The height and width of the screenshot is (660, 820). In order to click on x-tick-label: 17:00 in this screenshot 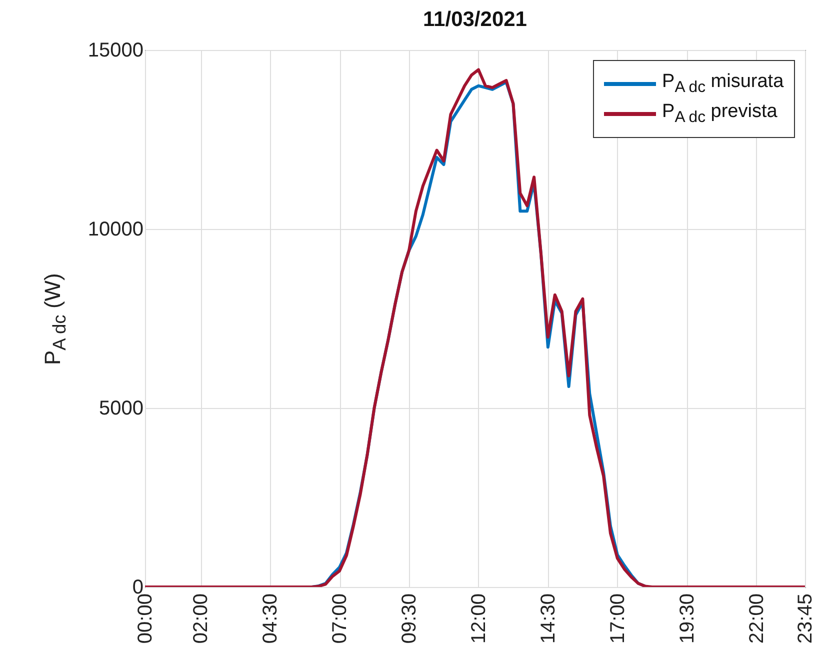, I will do `click(617, 619)`.